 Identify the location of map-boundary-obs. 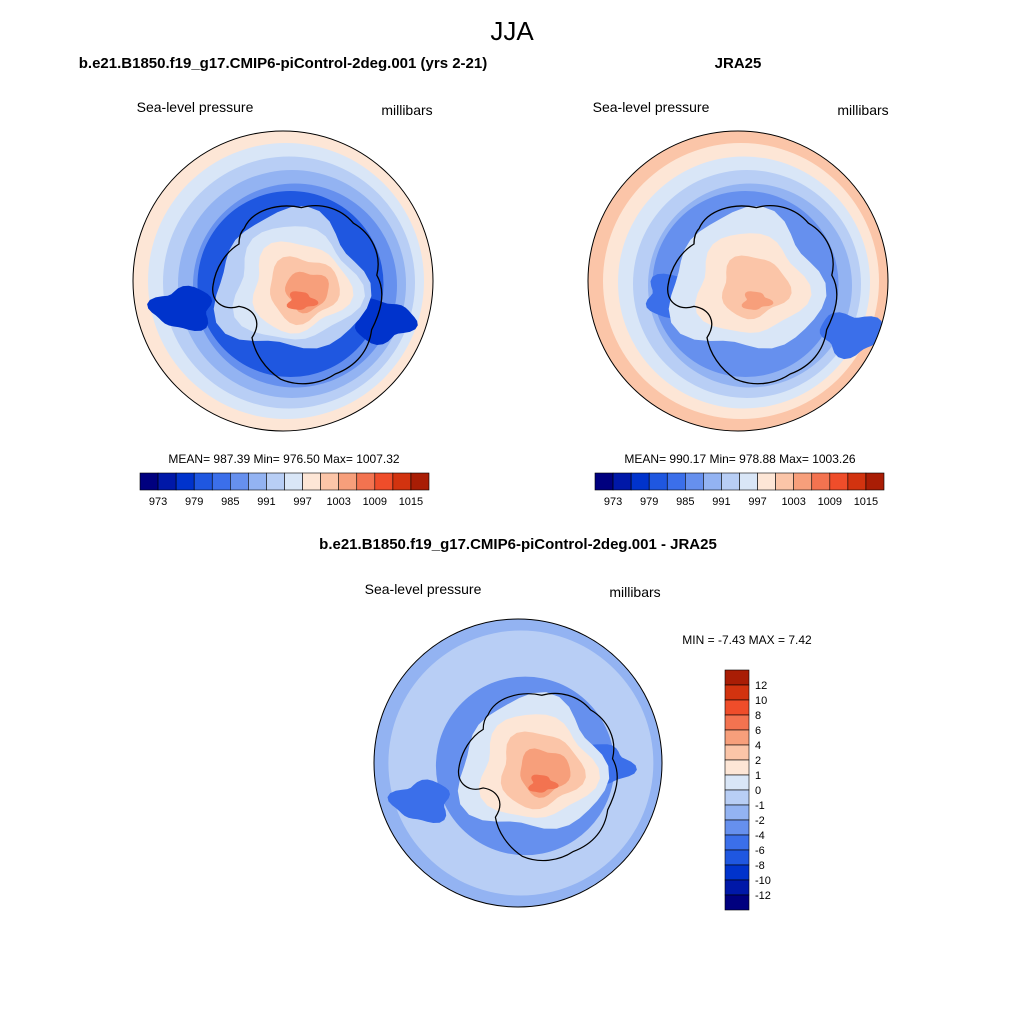
(738, 281).